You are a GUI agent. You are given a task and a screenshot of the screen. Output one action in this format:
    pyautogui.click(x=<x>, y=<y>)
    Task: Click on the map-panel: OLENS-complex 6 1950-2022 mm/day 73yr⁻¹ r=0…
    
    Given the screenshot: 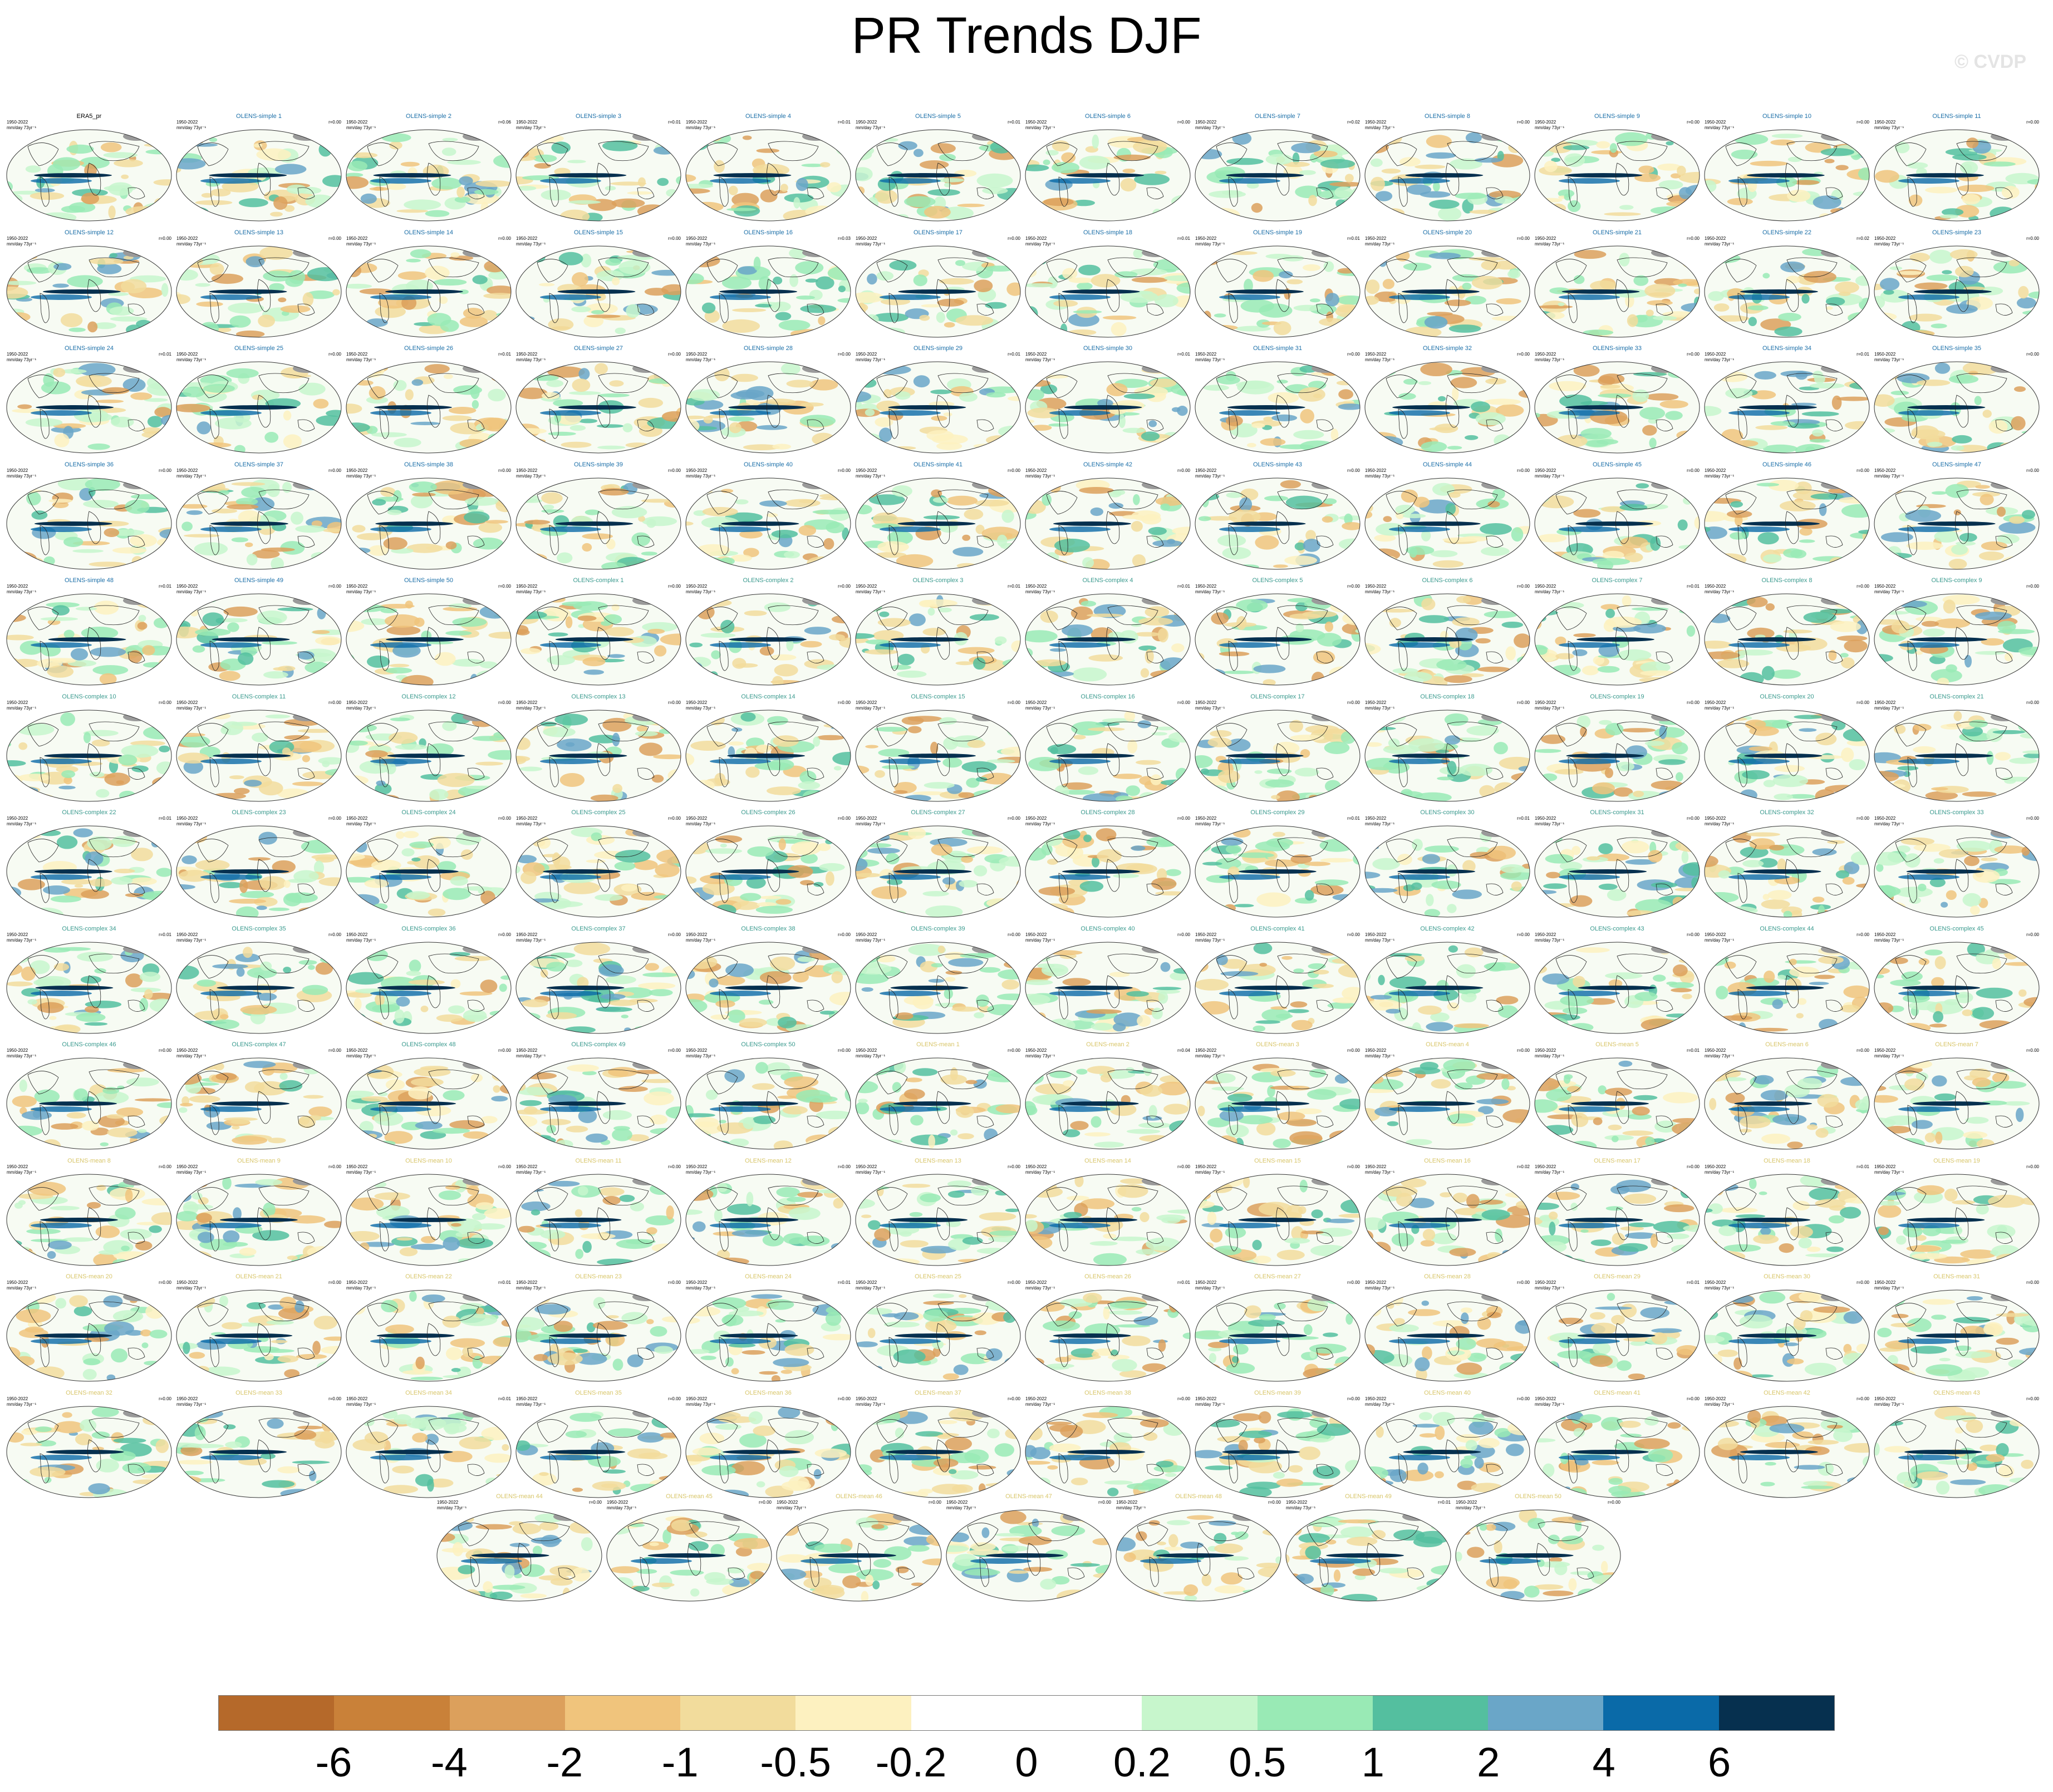 What is the action you would take?
    pyautogui.click(x=1447, y=634)
    